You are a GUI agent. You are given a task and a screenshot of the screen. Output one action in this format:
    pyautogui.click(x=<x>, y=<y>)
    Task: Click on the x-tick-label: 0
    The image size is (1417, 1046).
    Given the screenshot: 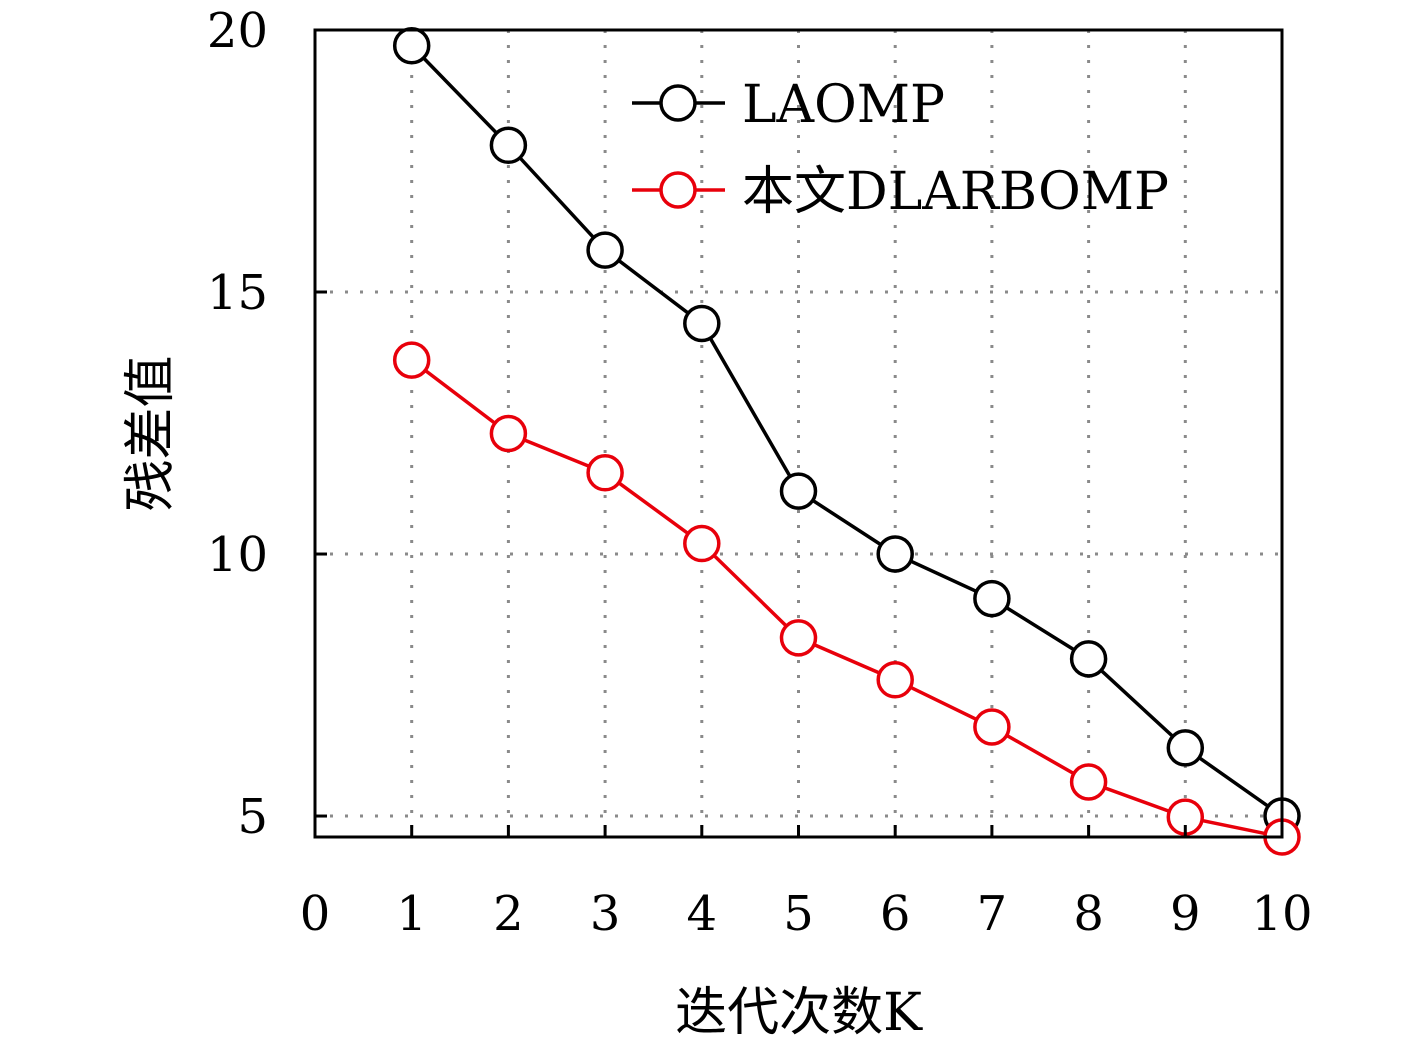 What is the action you would take?
    pyautogui.click(x=315, y=914)
    